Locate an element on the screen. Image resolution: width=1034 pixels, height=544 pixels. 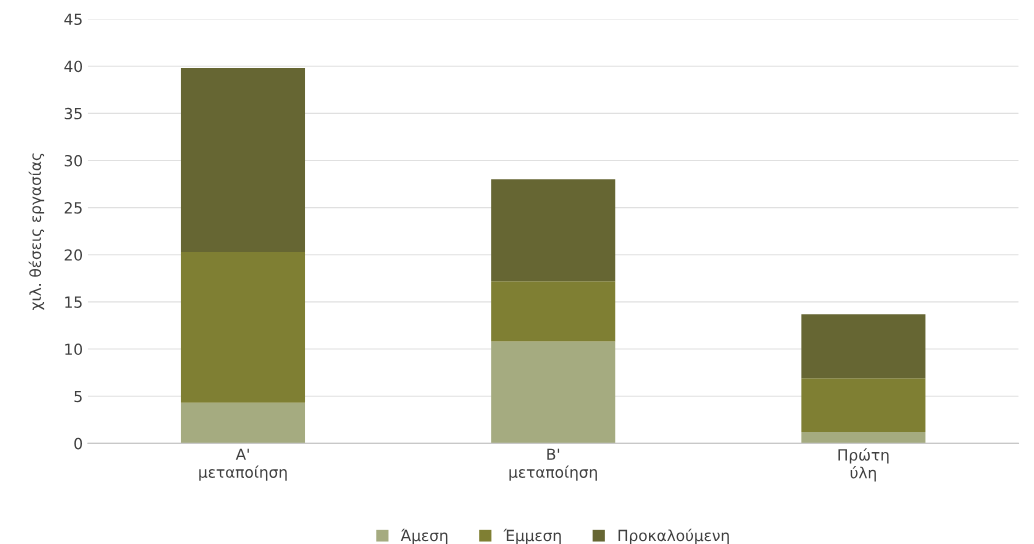
legend-label: Άμεση is located at coordinates (424, 536).